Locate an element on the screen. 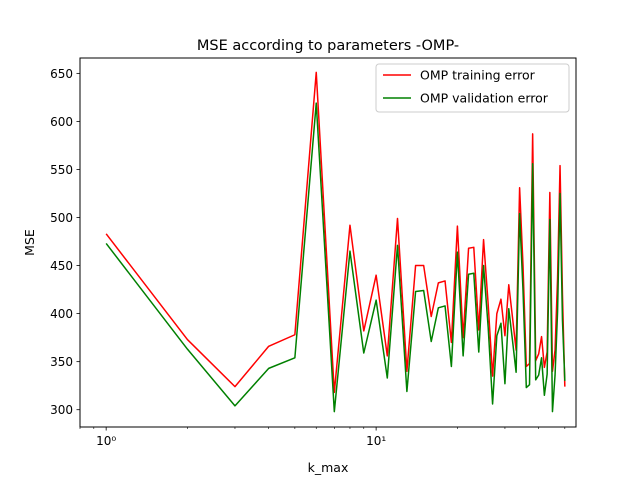 The width and height of the screenshot is (640, 480). y-tick-label: 550 is located at coordinates (61, 170).